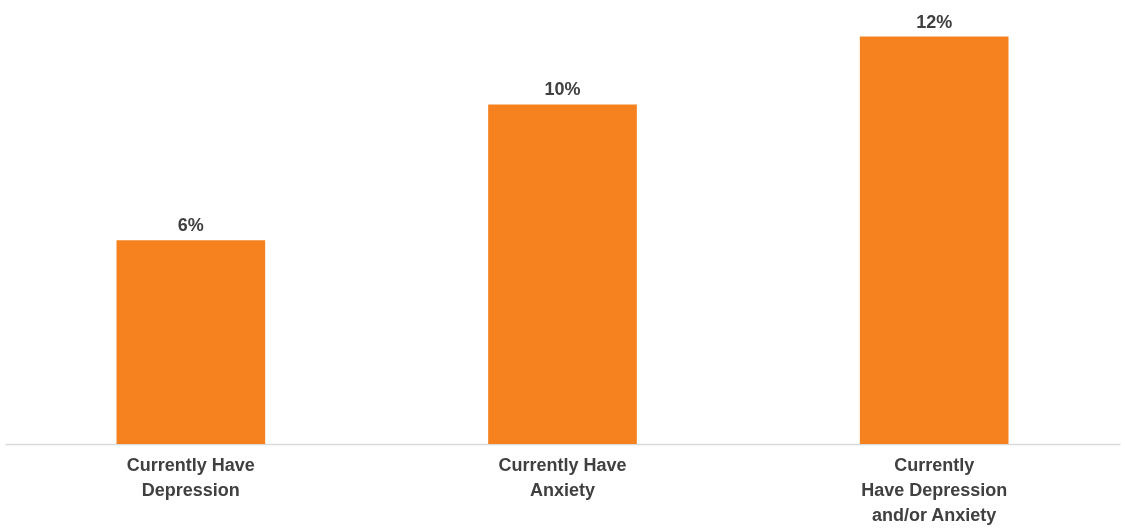  What do you see at coordinates (934, 489) in the screenshot?
I see `x-tick-label: Currently Have Depression and/or Anxiety` at bounding box center [934, 489].